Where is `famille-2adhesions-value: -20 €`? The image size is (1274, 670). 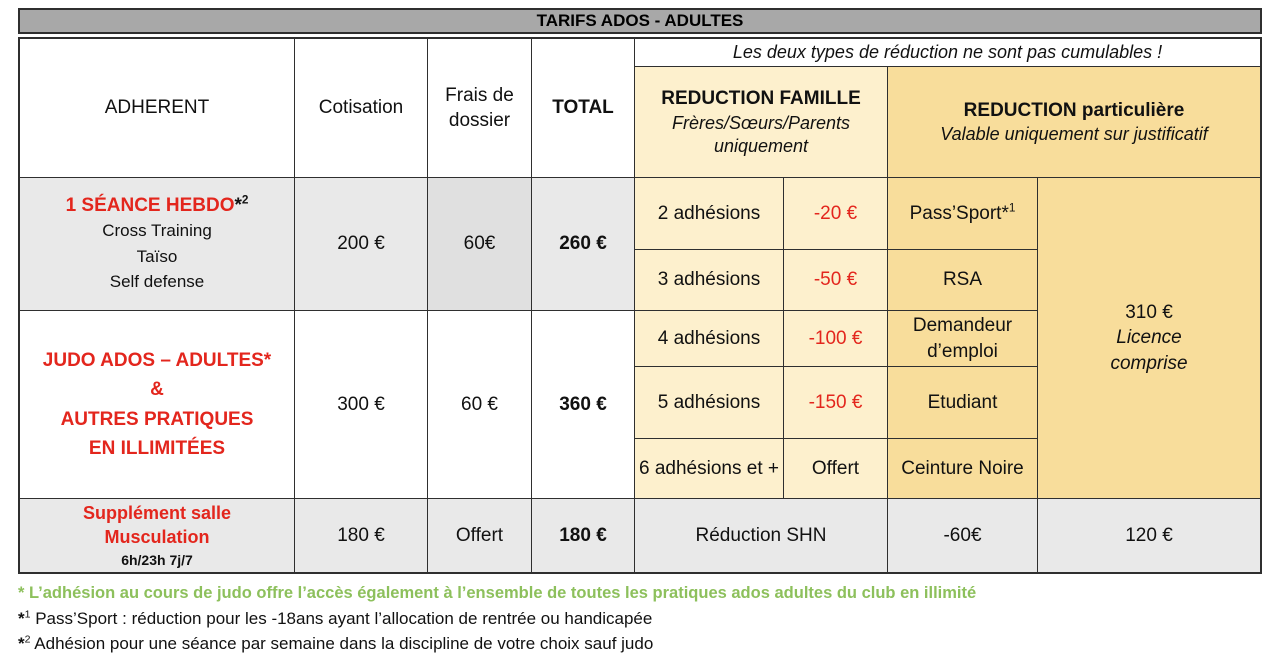
famille-2adhesions-value: -20 € is located at coordinates (835, 213).